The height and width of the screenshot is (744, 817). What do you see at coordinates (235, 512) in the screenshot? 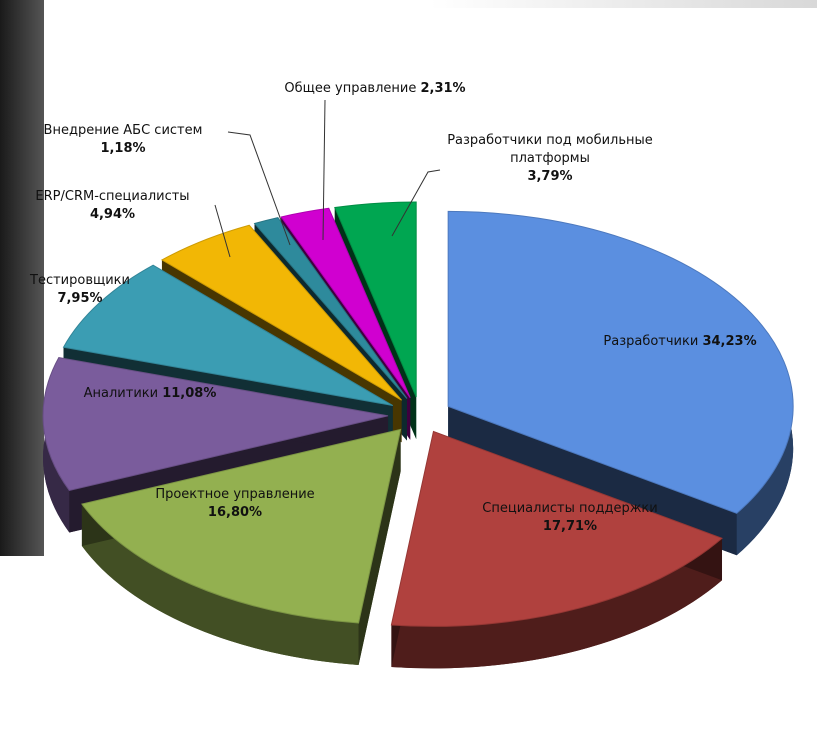
I see `value-label: 16,80%` at bounding box center [235, 512].